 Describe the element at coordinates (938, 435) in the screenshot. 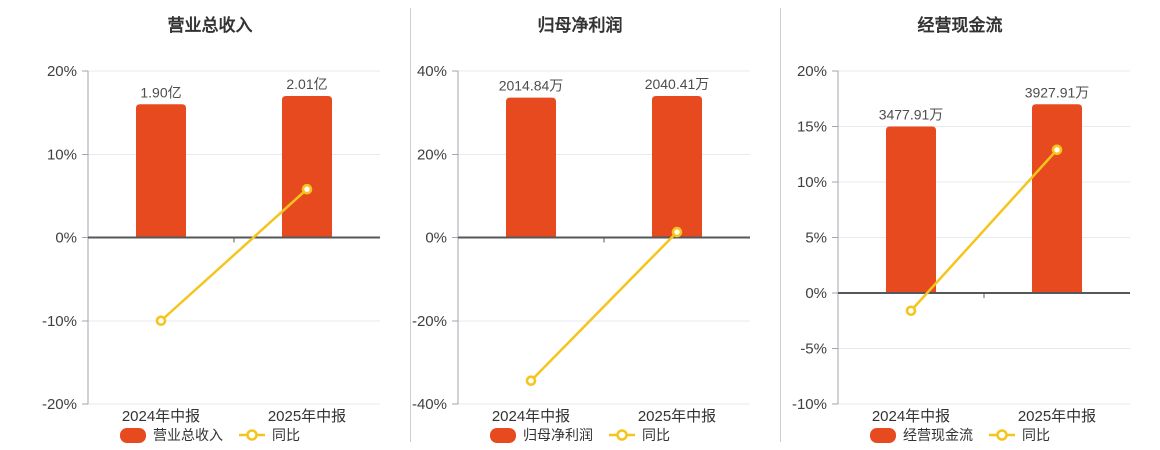

I see `legend-label: 经营现金流` at that location.